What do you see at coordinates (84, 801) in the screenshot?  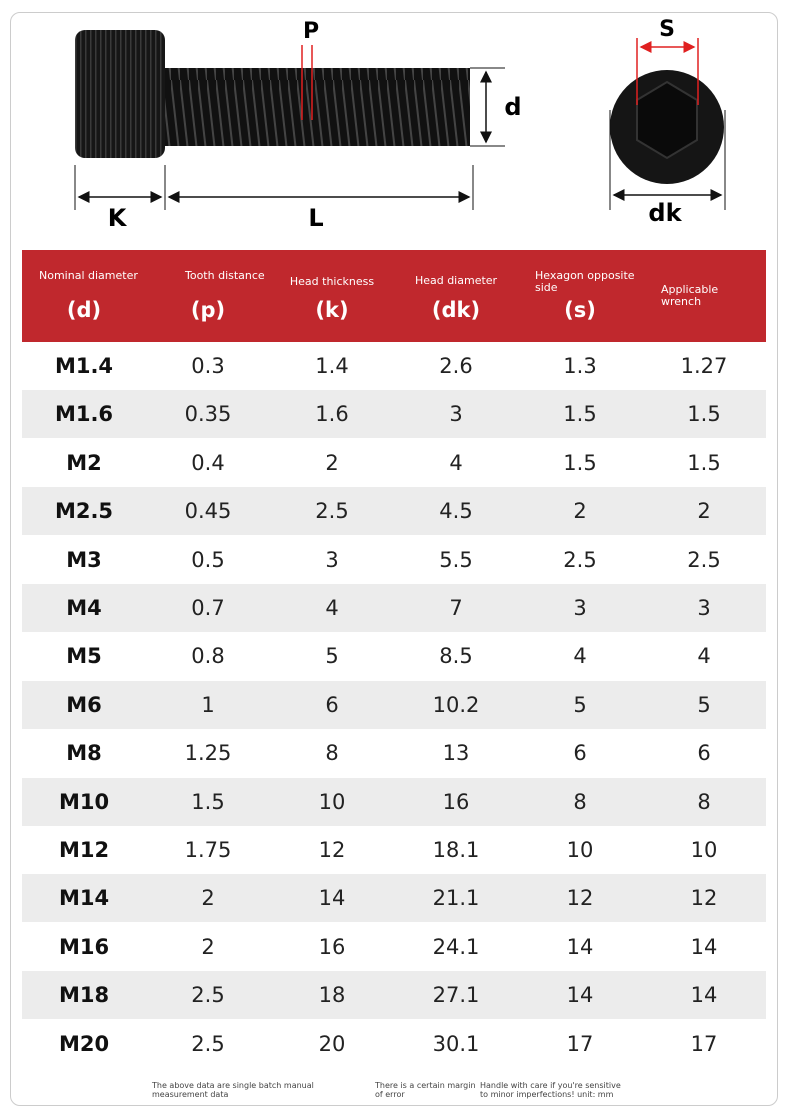 I see `table-cell: M10` at bounding box center [84, 801].